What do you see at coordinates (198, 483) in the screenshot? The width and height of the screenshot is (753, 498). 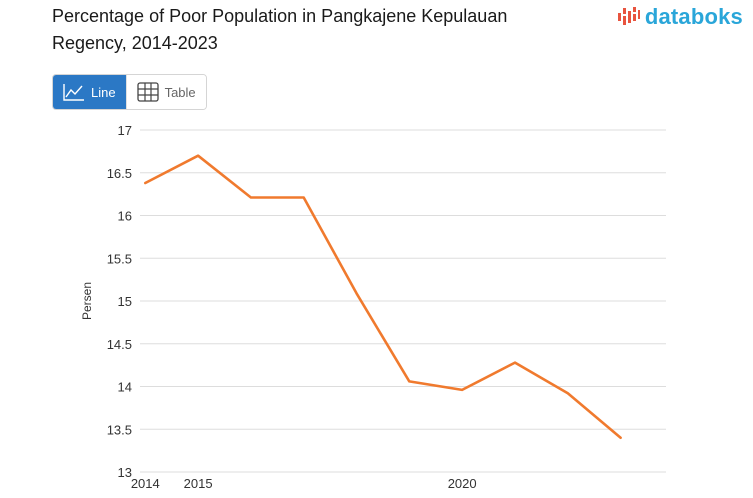 I see `x-tick-label: 2015` at bounding box center [198, 483].